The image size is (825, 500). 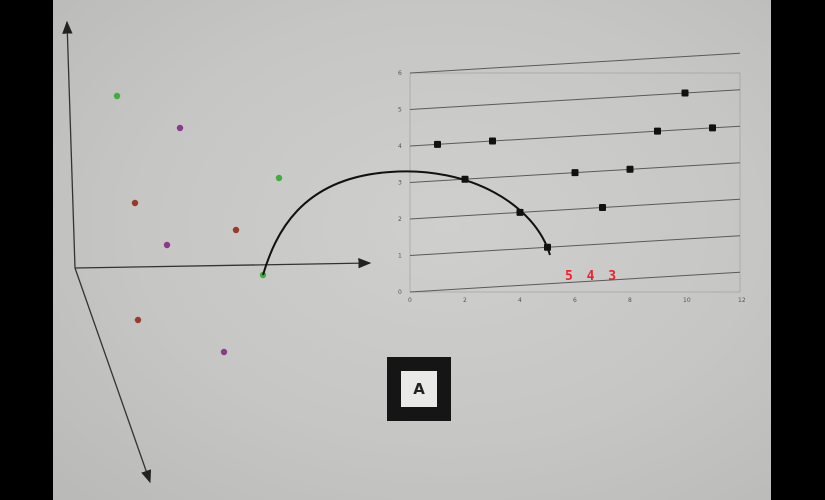 I want to click on chart-x-tick-label: 12, so click(x=742, y=300).